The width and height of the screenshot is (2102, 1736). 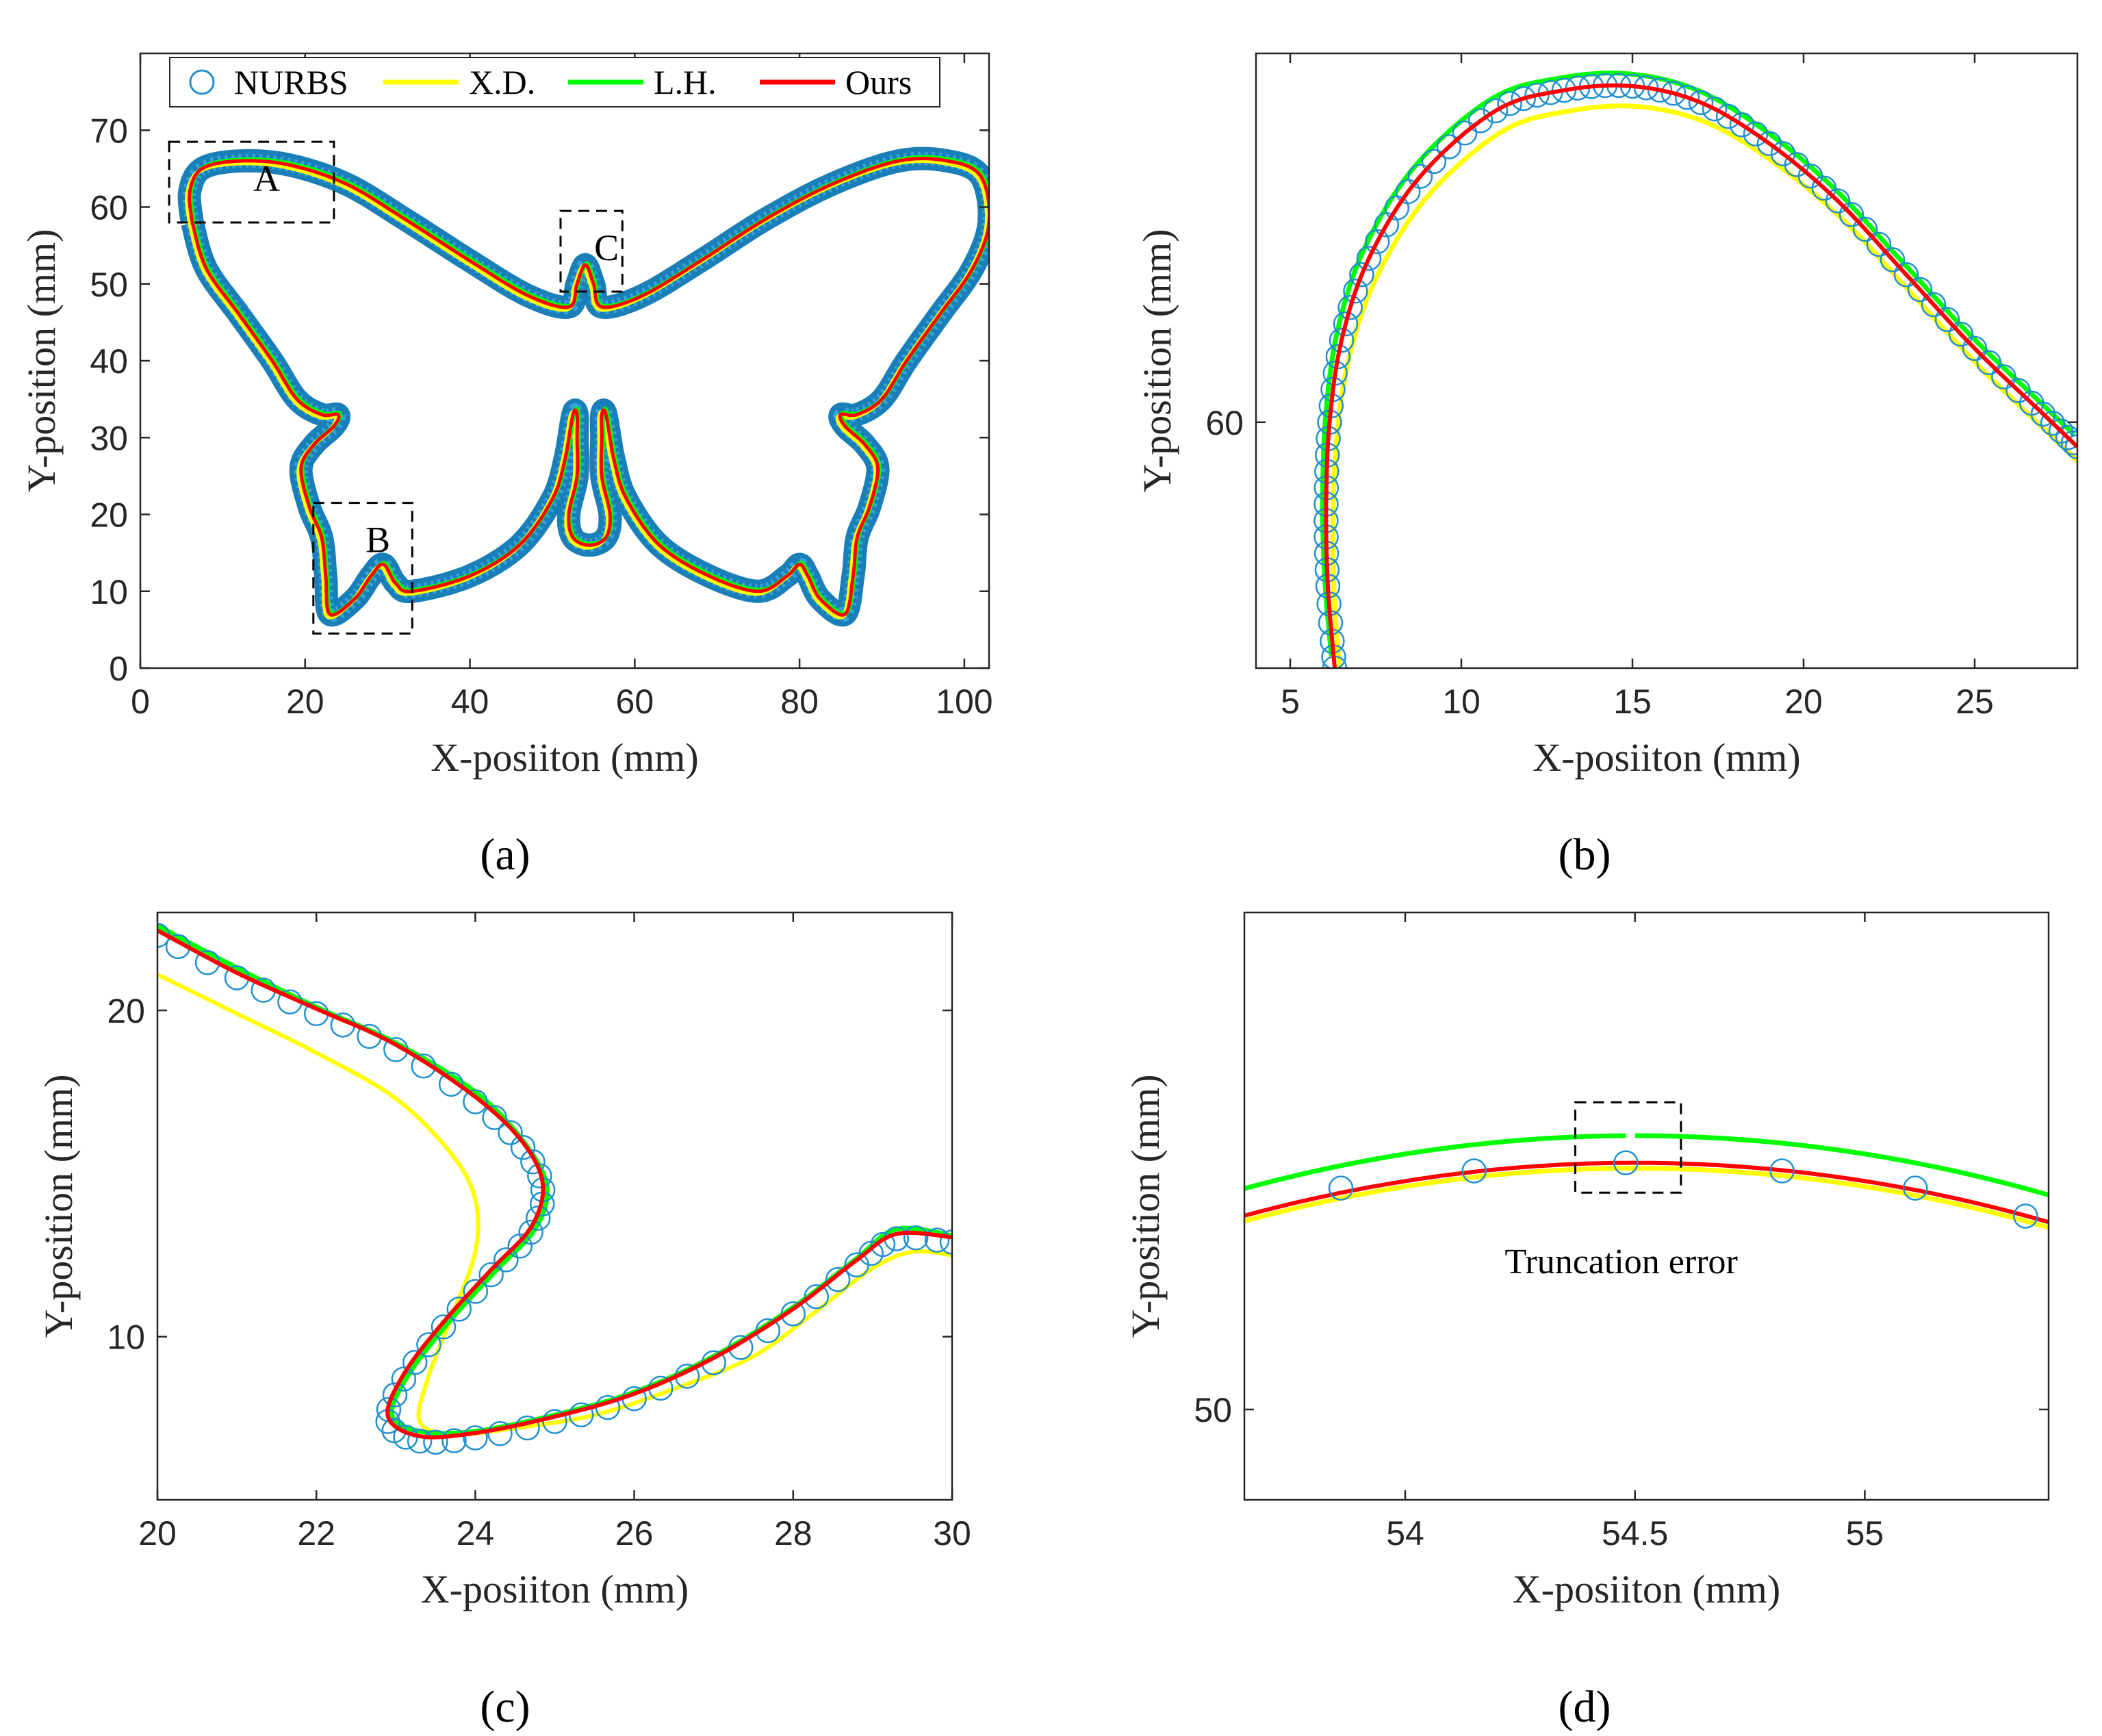 I want to click on x-tick-label: 54, so click(x=1405, y=1533).